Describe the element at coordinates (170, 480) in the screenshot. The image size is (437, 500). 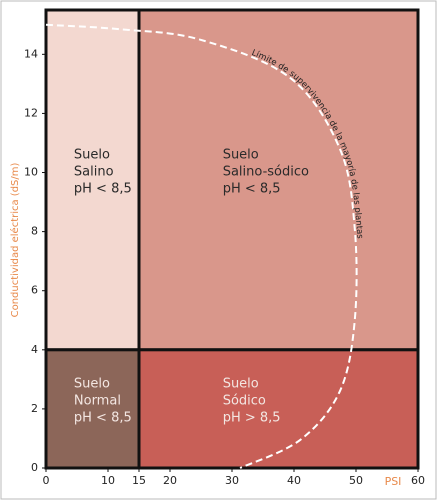
I see `x-tick-label: 20` at that location.